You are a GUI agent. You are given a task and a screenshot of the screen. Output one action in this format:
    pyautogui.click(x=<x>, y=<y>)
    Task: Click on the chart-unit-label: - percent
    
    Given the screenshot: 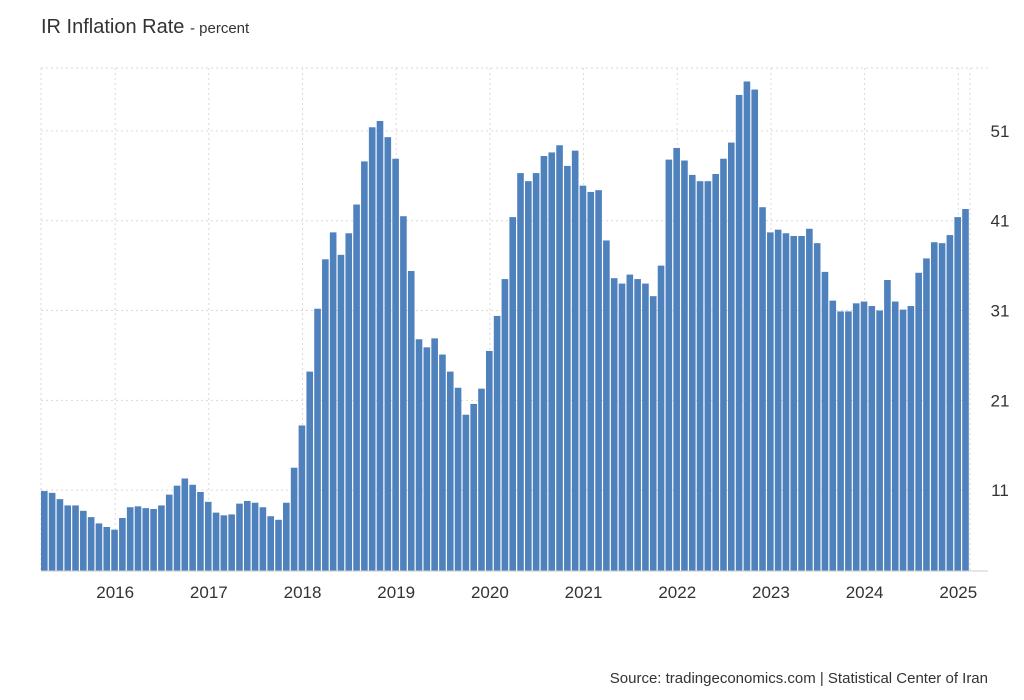 What is the action you would take?
    pyautogui.click(x=219, y=28)
    